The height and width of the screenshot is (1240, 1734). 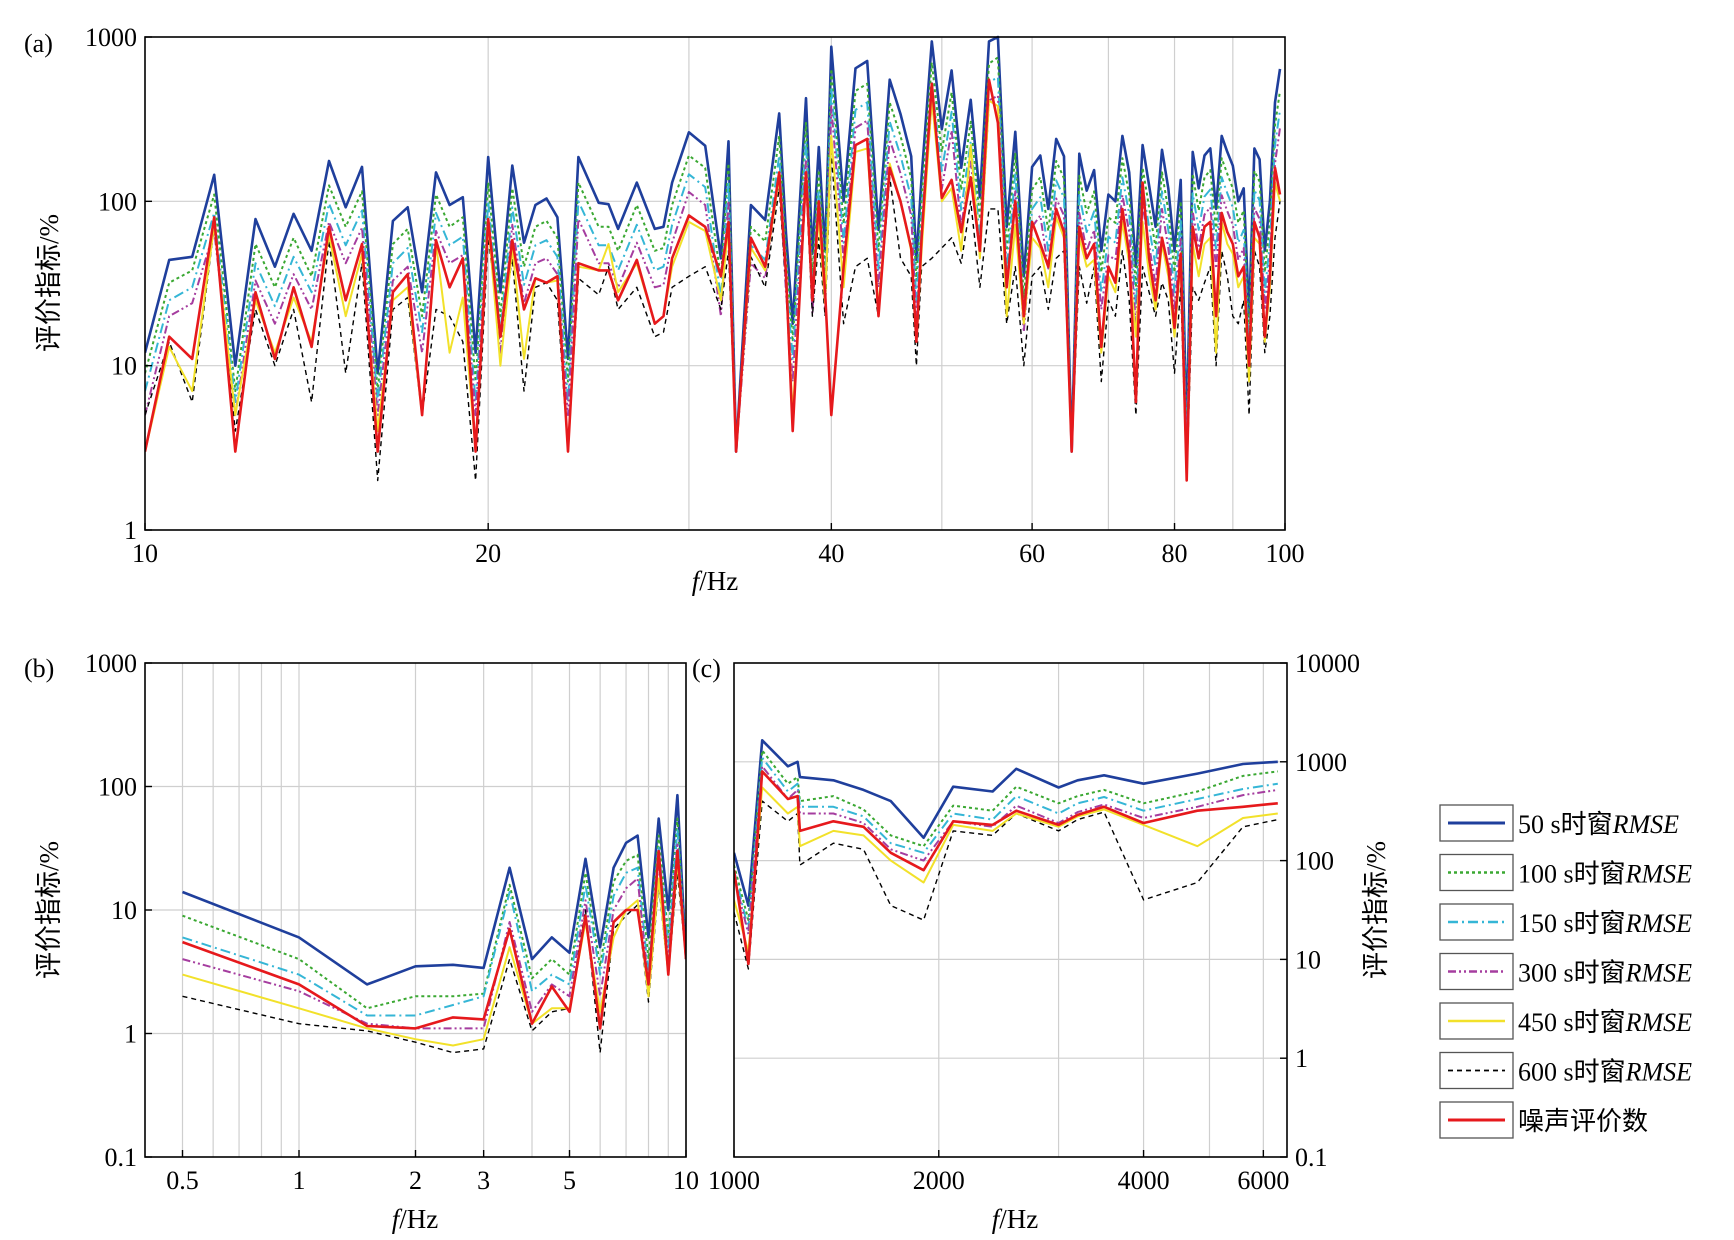 I want to click on panel-c-xlabel-var: f, so click(x=997, y=1219).